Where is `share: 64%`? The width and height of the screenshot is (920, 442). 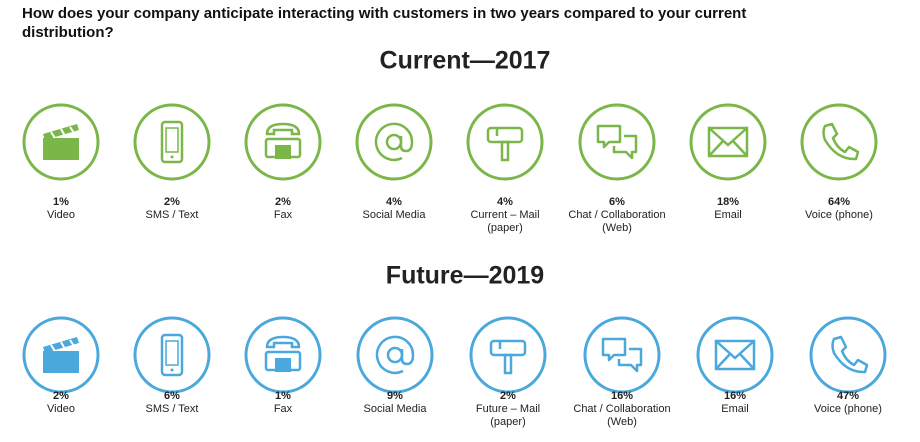 share: 64% is located at coordinates (839, 202).